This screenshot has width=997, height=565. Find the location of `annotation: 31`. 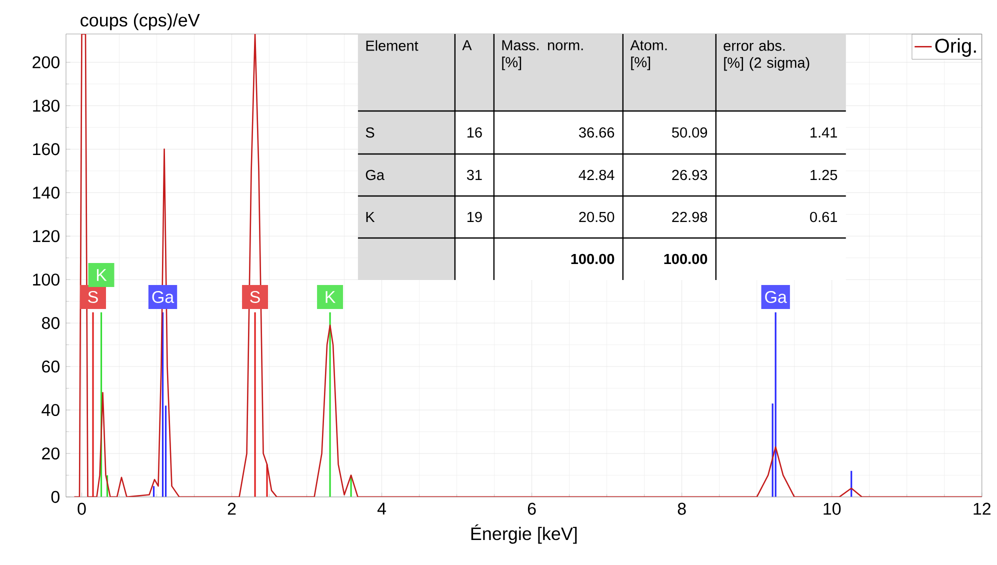

annotation: 31 is located at coordinates (474, 175).